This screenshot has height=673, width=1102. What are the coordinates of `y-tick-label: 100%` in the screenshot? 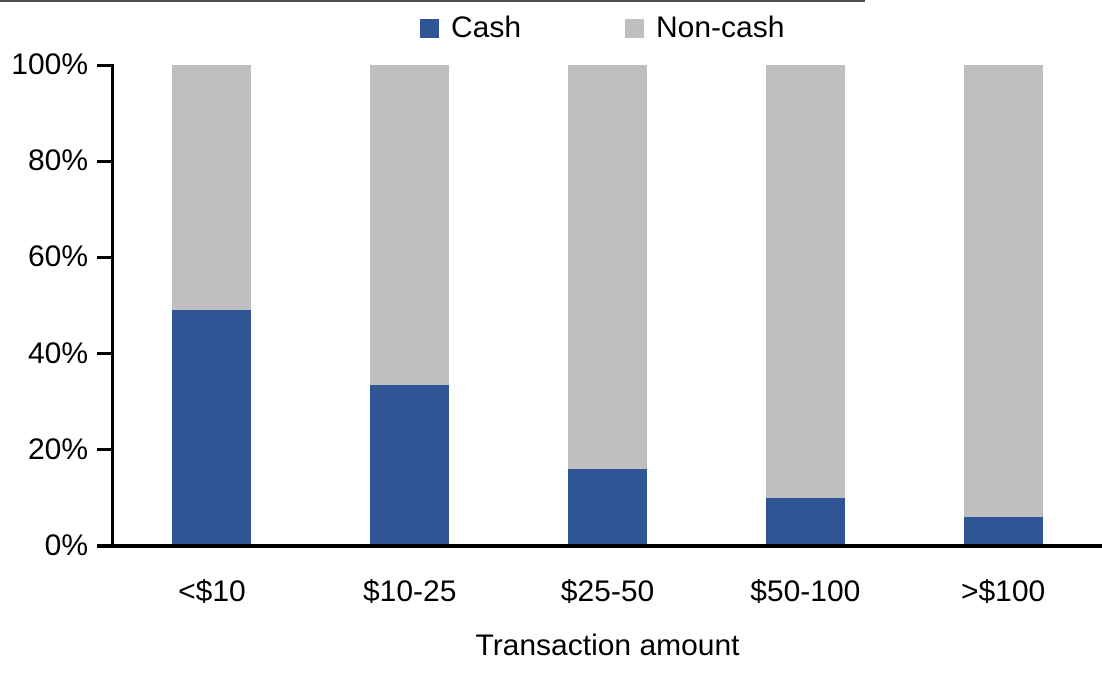 It's located at (49, 64).